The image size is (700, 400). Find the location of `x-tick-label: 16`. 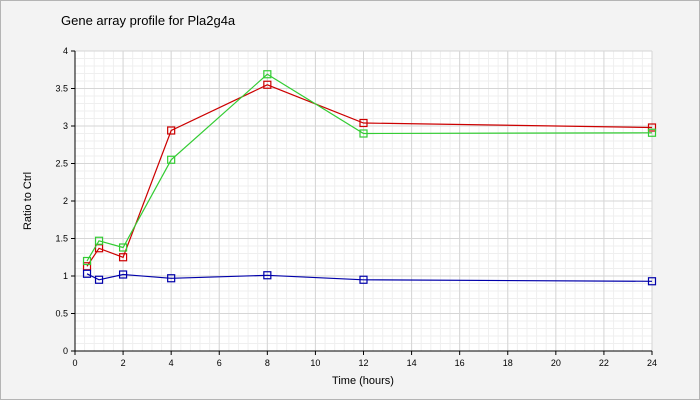

x-tick-label: 16 is located at coordinates (460, 363).